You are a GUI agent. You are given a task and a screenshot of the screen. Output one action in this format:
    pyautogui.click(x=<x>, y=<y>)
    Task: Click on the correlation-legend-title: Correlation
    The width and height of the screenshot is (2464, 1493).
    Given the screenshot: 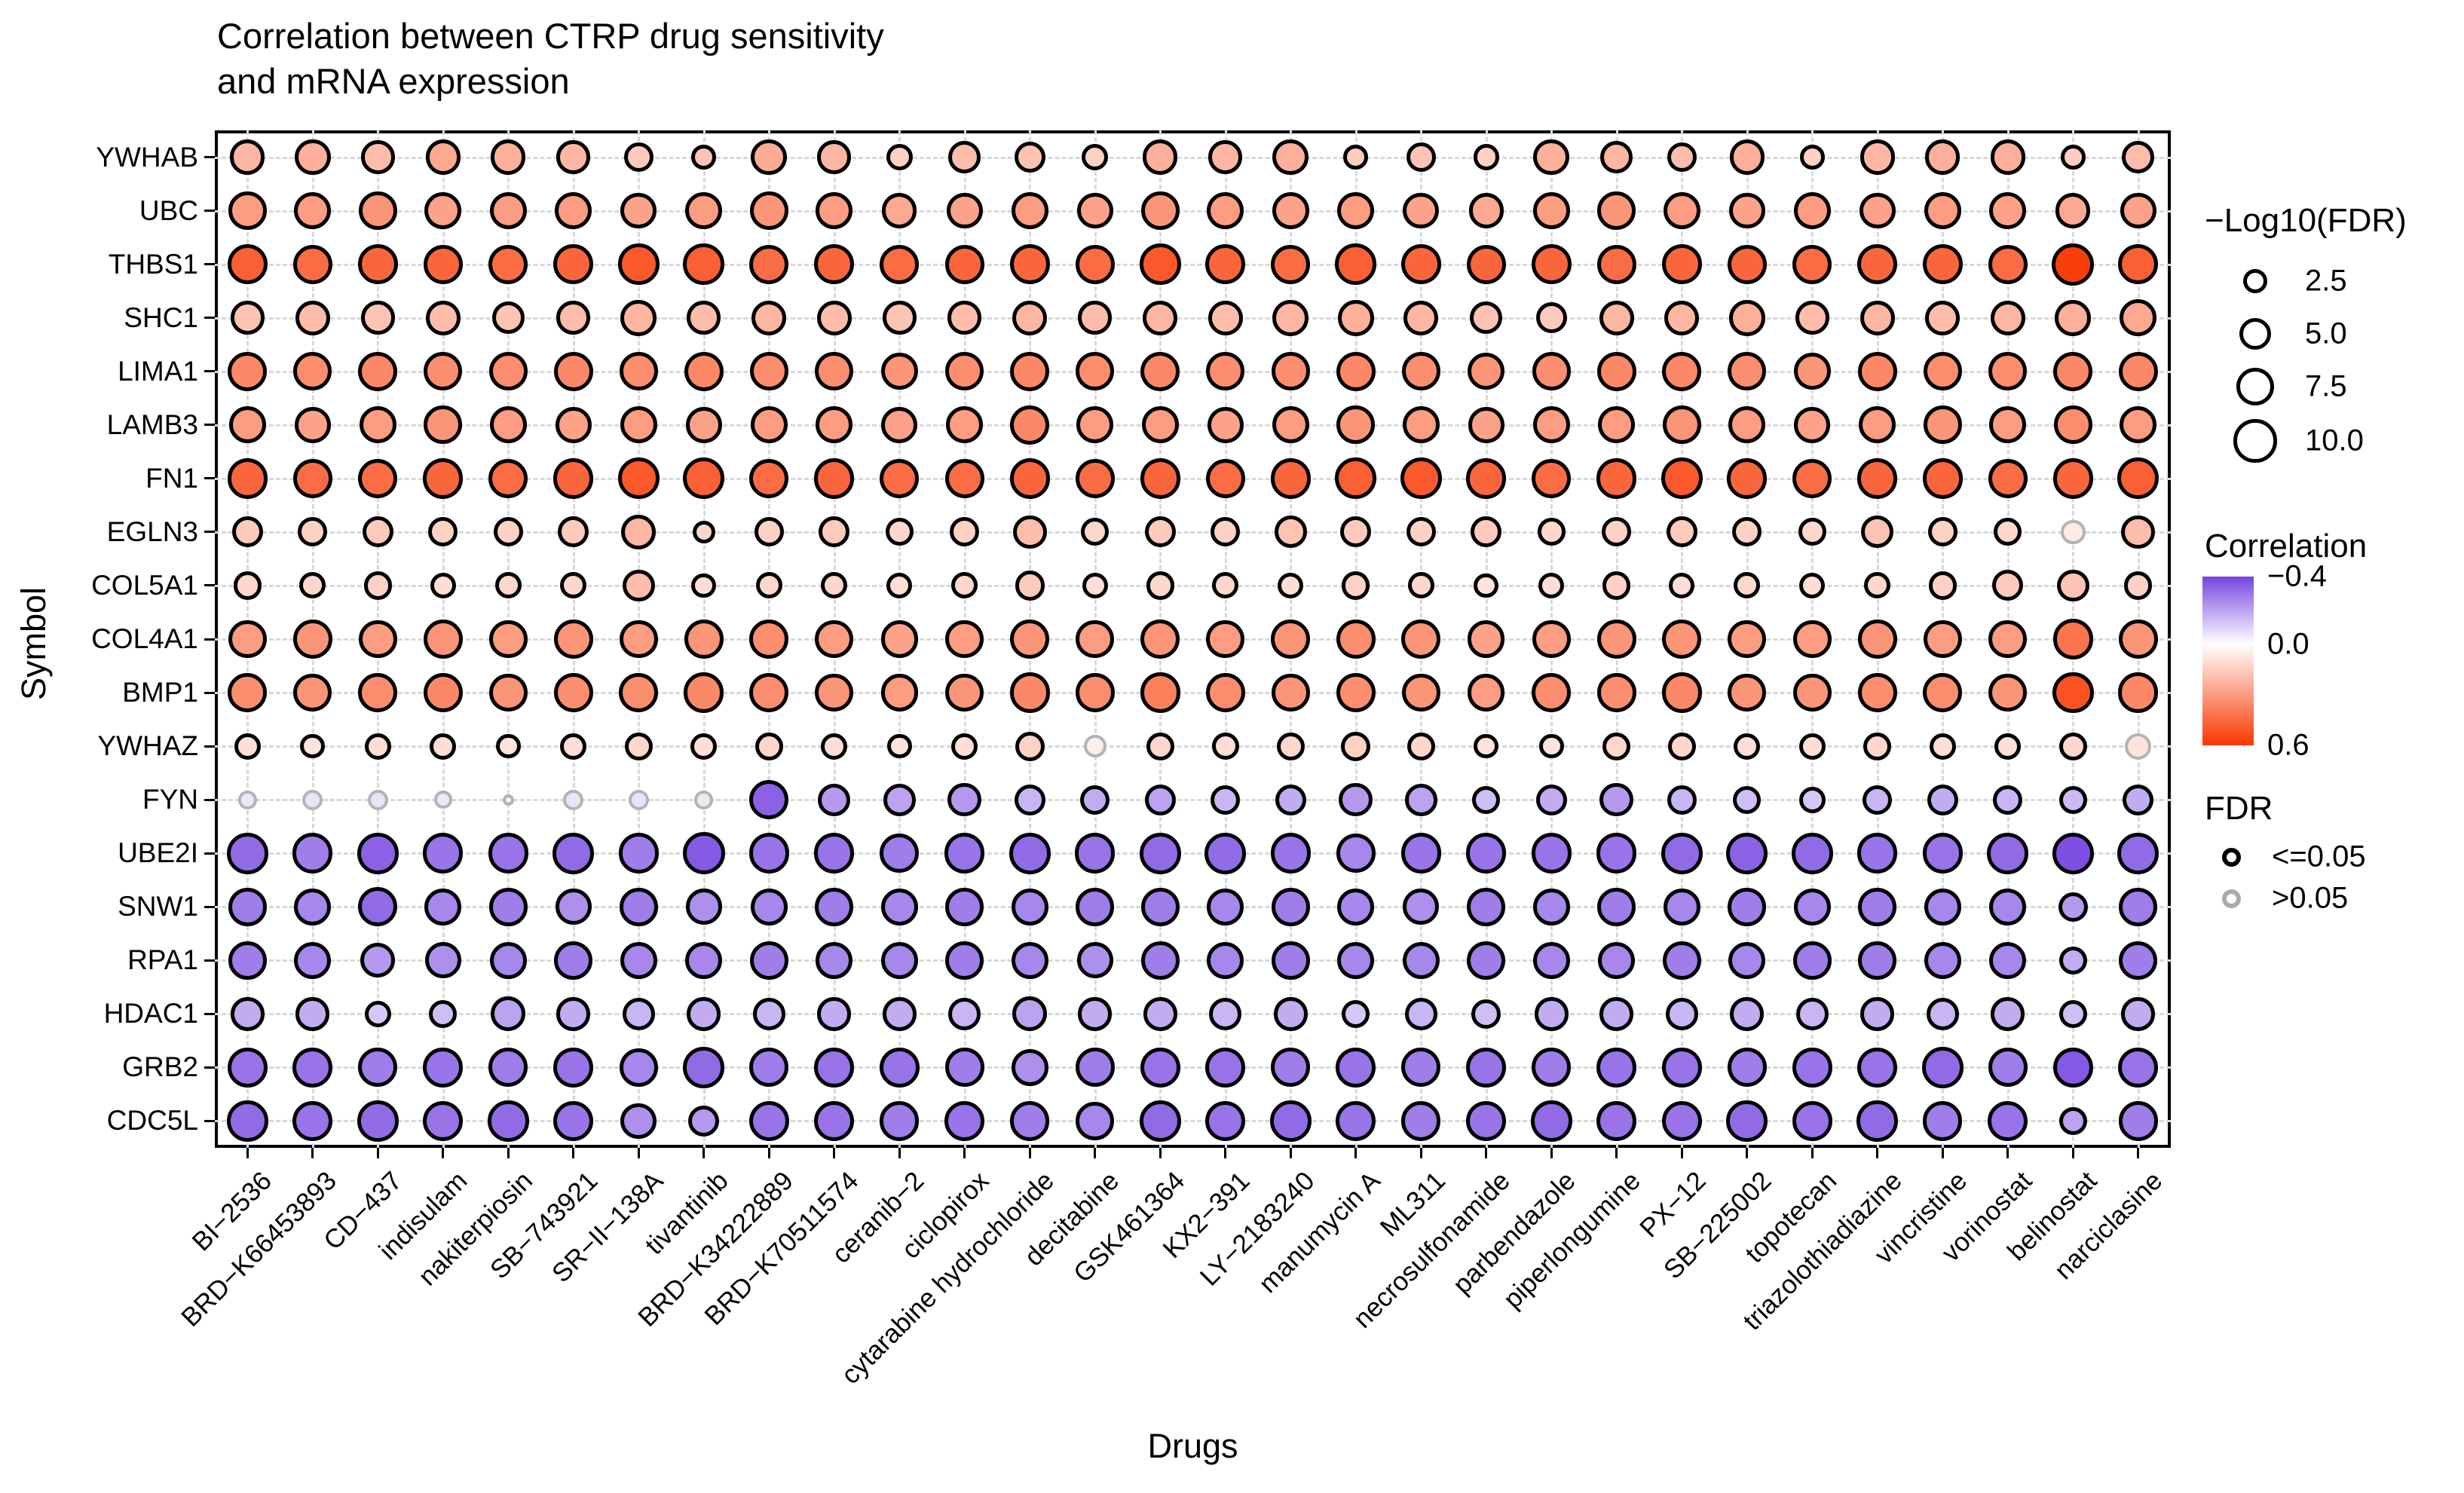 What is the action you would take?
    pyautogui.click(x=2286, y=546)
    